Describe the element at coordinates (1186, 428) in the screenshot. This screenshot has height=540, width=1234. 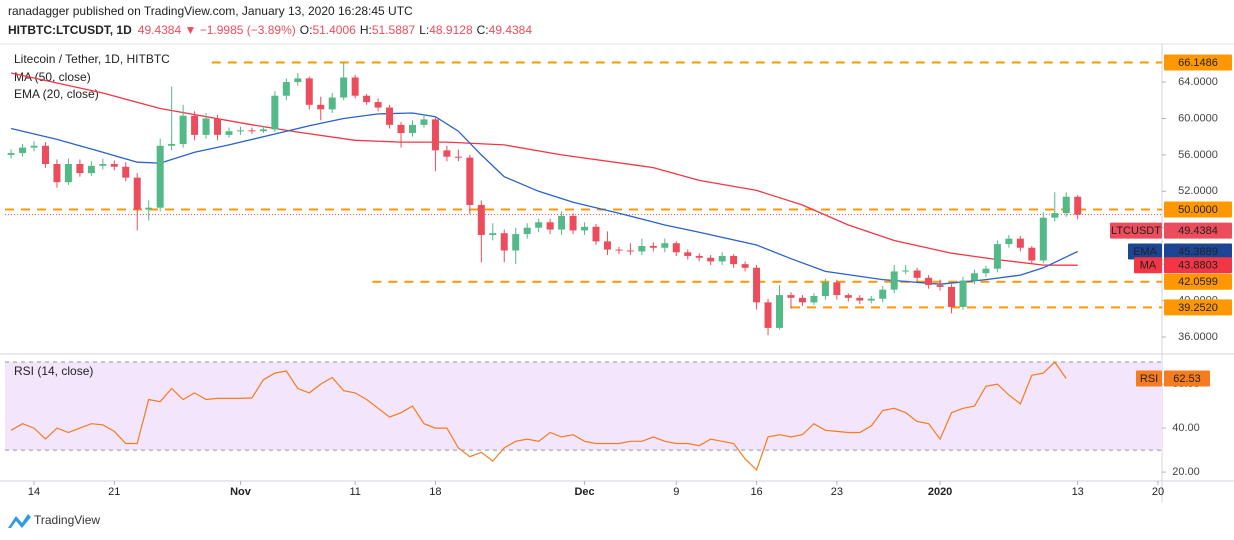
I see `rsi-y-tick-label: 40.00` at that location.